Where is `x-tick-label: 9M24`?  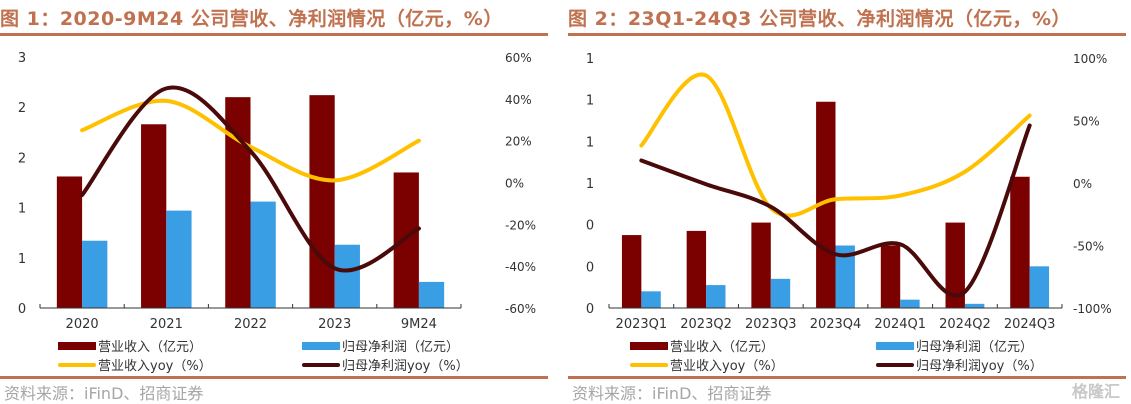
x-tick-label: 9M24 is located at coordinates (419, 323).